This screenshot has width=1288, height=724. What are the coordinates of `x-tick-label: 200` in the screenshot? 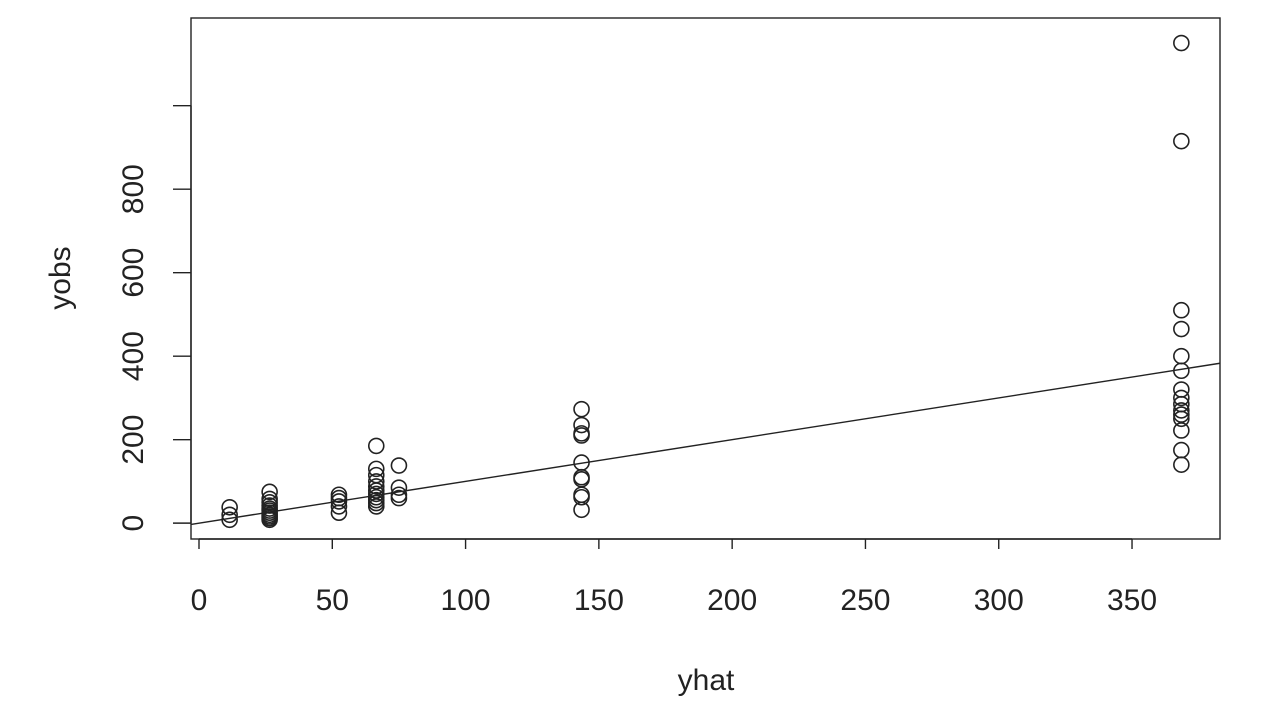 It's located at (732, 600).